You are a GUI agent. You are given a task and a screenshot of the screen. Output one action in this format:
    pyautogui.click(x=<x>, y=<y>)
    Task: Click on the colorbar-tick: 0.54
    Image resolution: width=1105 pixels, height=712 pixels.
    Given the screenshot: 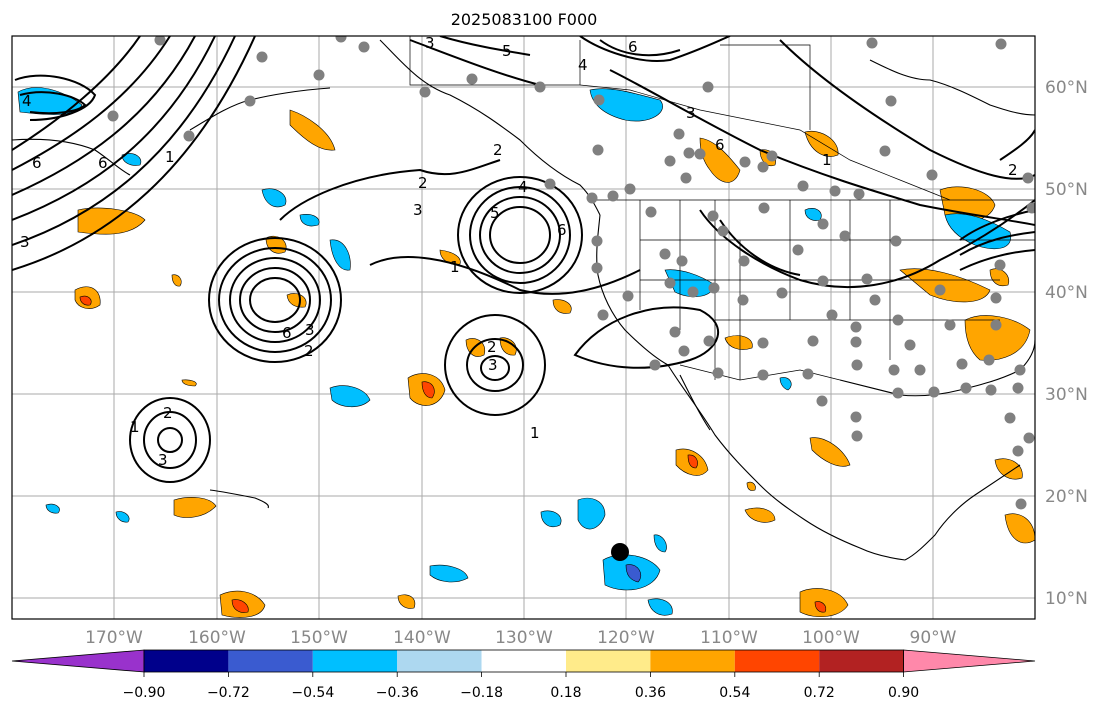 What is the action you would take?
    pyautogui.click(x=734, y=693)
    